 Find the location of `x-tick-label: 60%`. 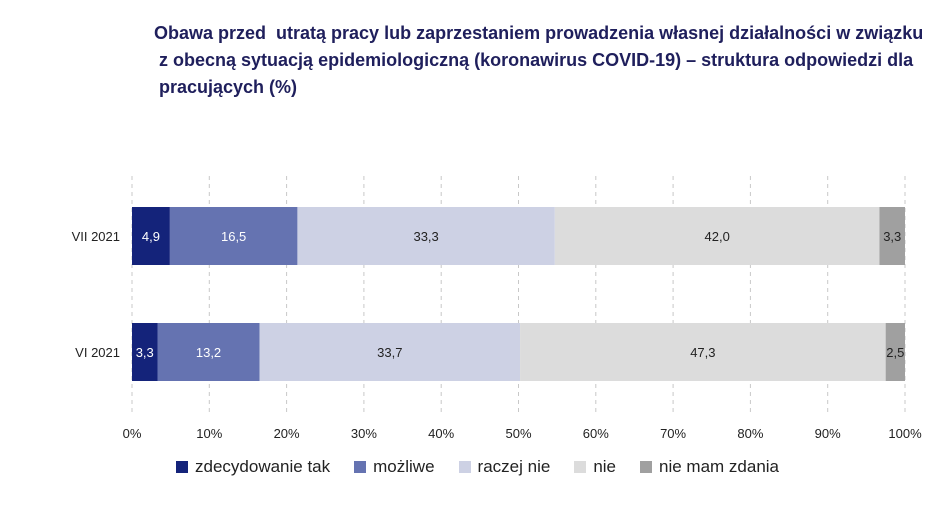

x-tick-label: 60% is located at coordinates (596, 433).